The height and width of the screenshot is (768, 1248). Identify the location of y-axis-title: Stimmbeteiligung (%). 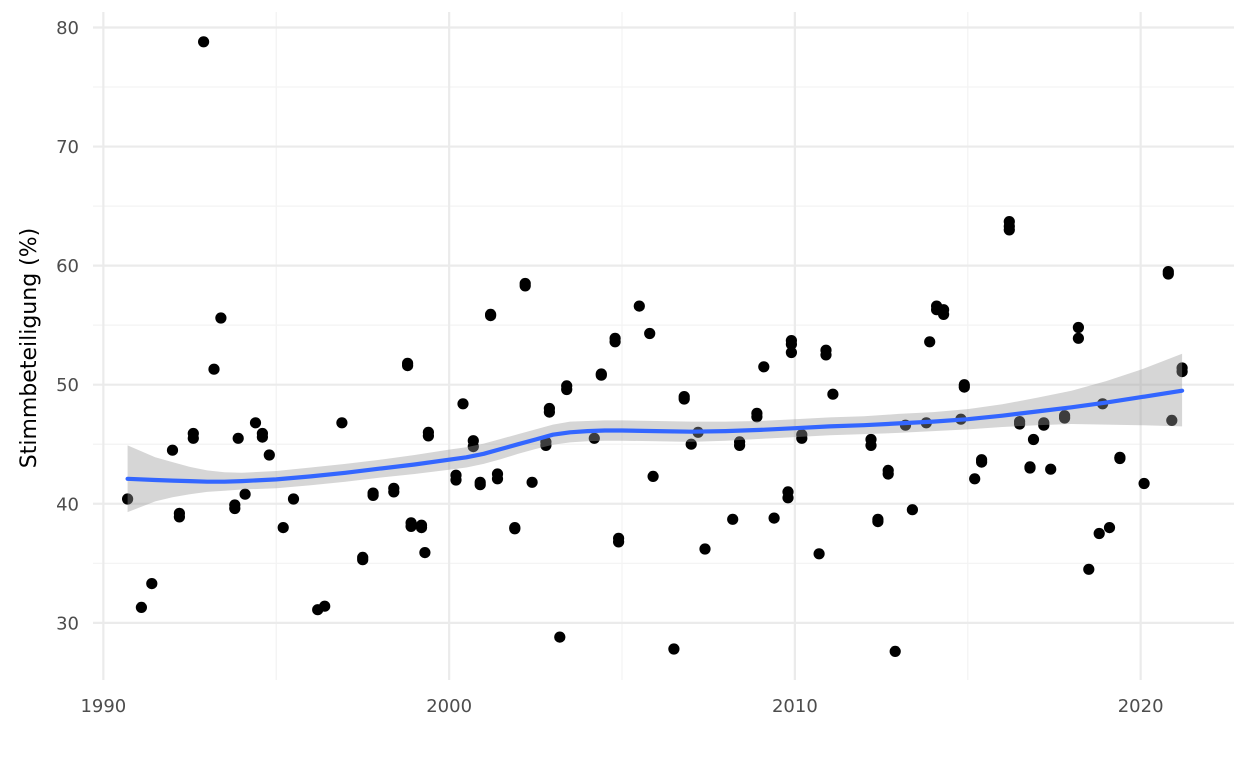
(29, 348).